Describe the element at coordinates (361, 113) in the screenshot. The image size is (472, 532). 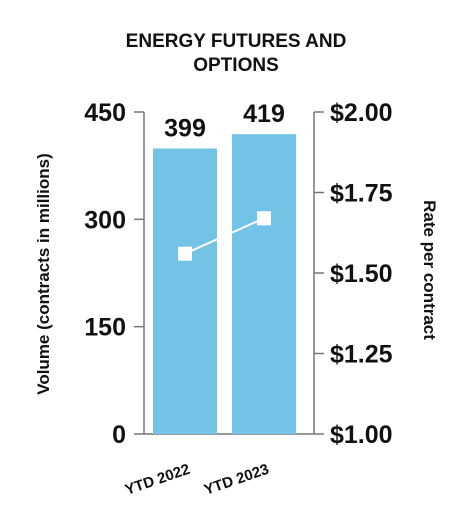
I see `right-tick-label: $2.00` at that location.